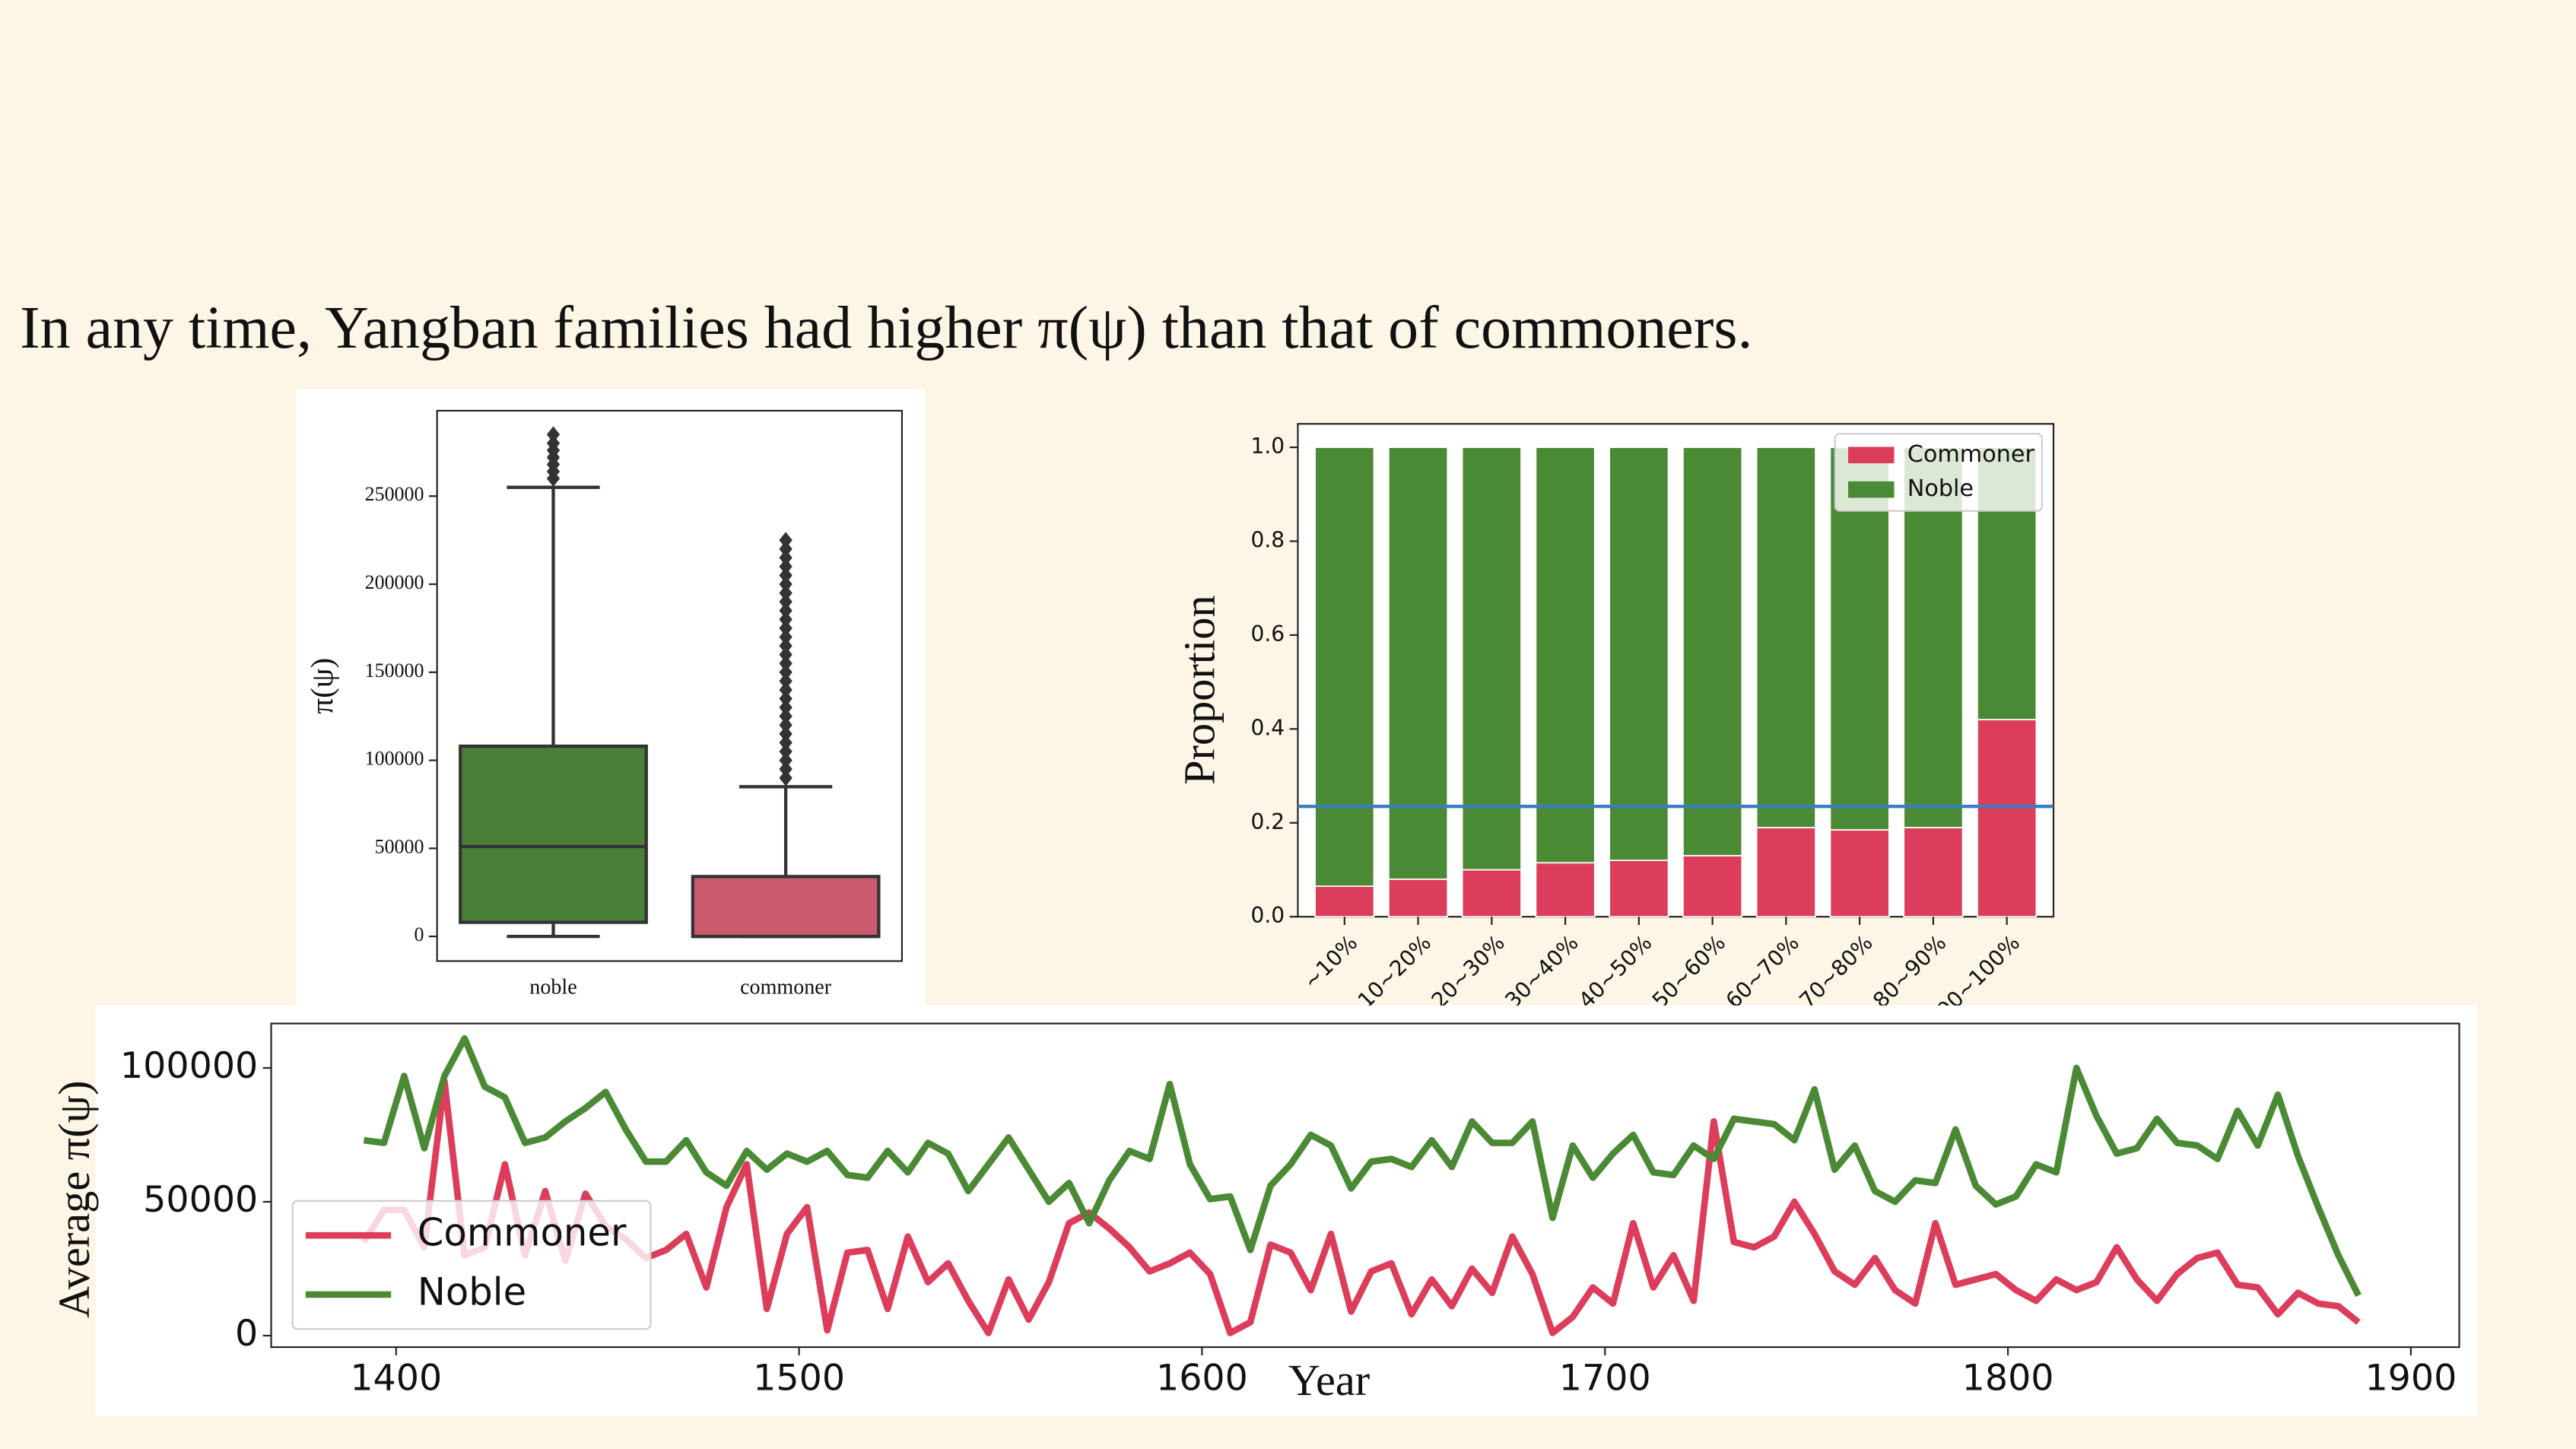 Image resolution: width=2576 pixels, height=1449 pixels. I want to click on y-axis-label: Average π(ψ), so click(74, 1198).